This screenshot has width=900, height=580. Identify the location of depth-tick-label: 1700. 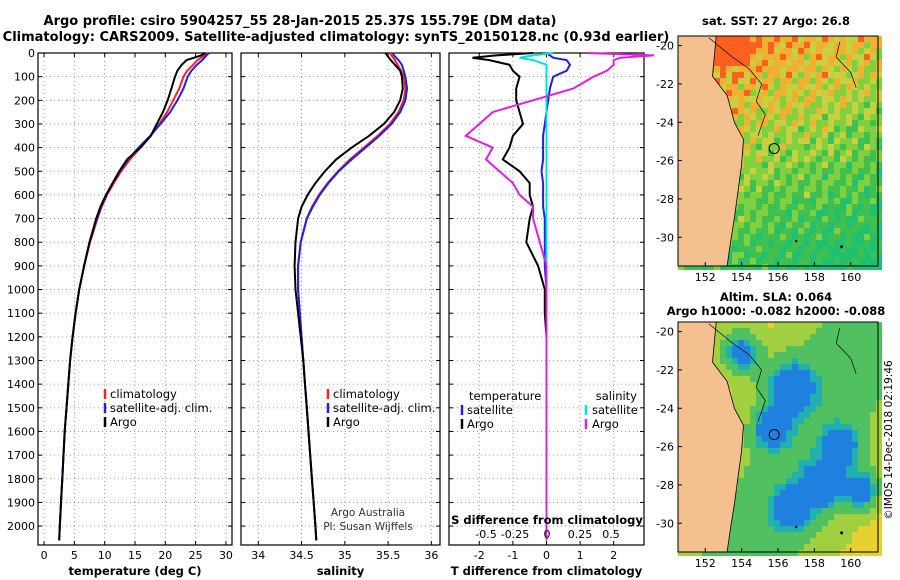
(21, 455).